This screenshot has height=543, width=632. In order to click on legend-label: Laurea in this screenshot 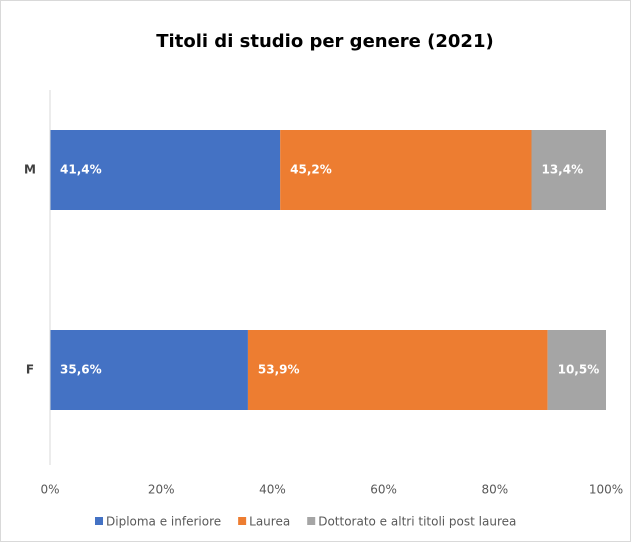, I will do `click(269, 522)`.